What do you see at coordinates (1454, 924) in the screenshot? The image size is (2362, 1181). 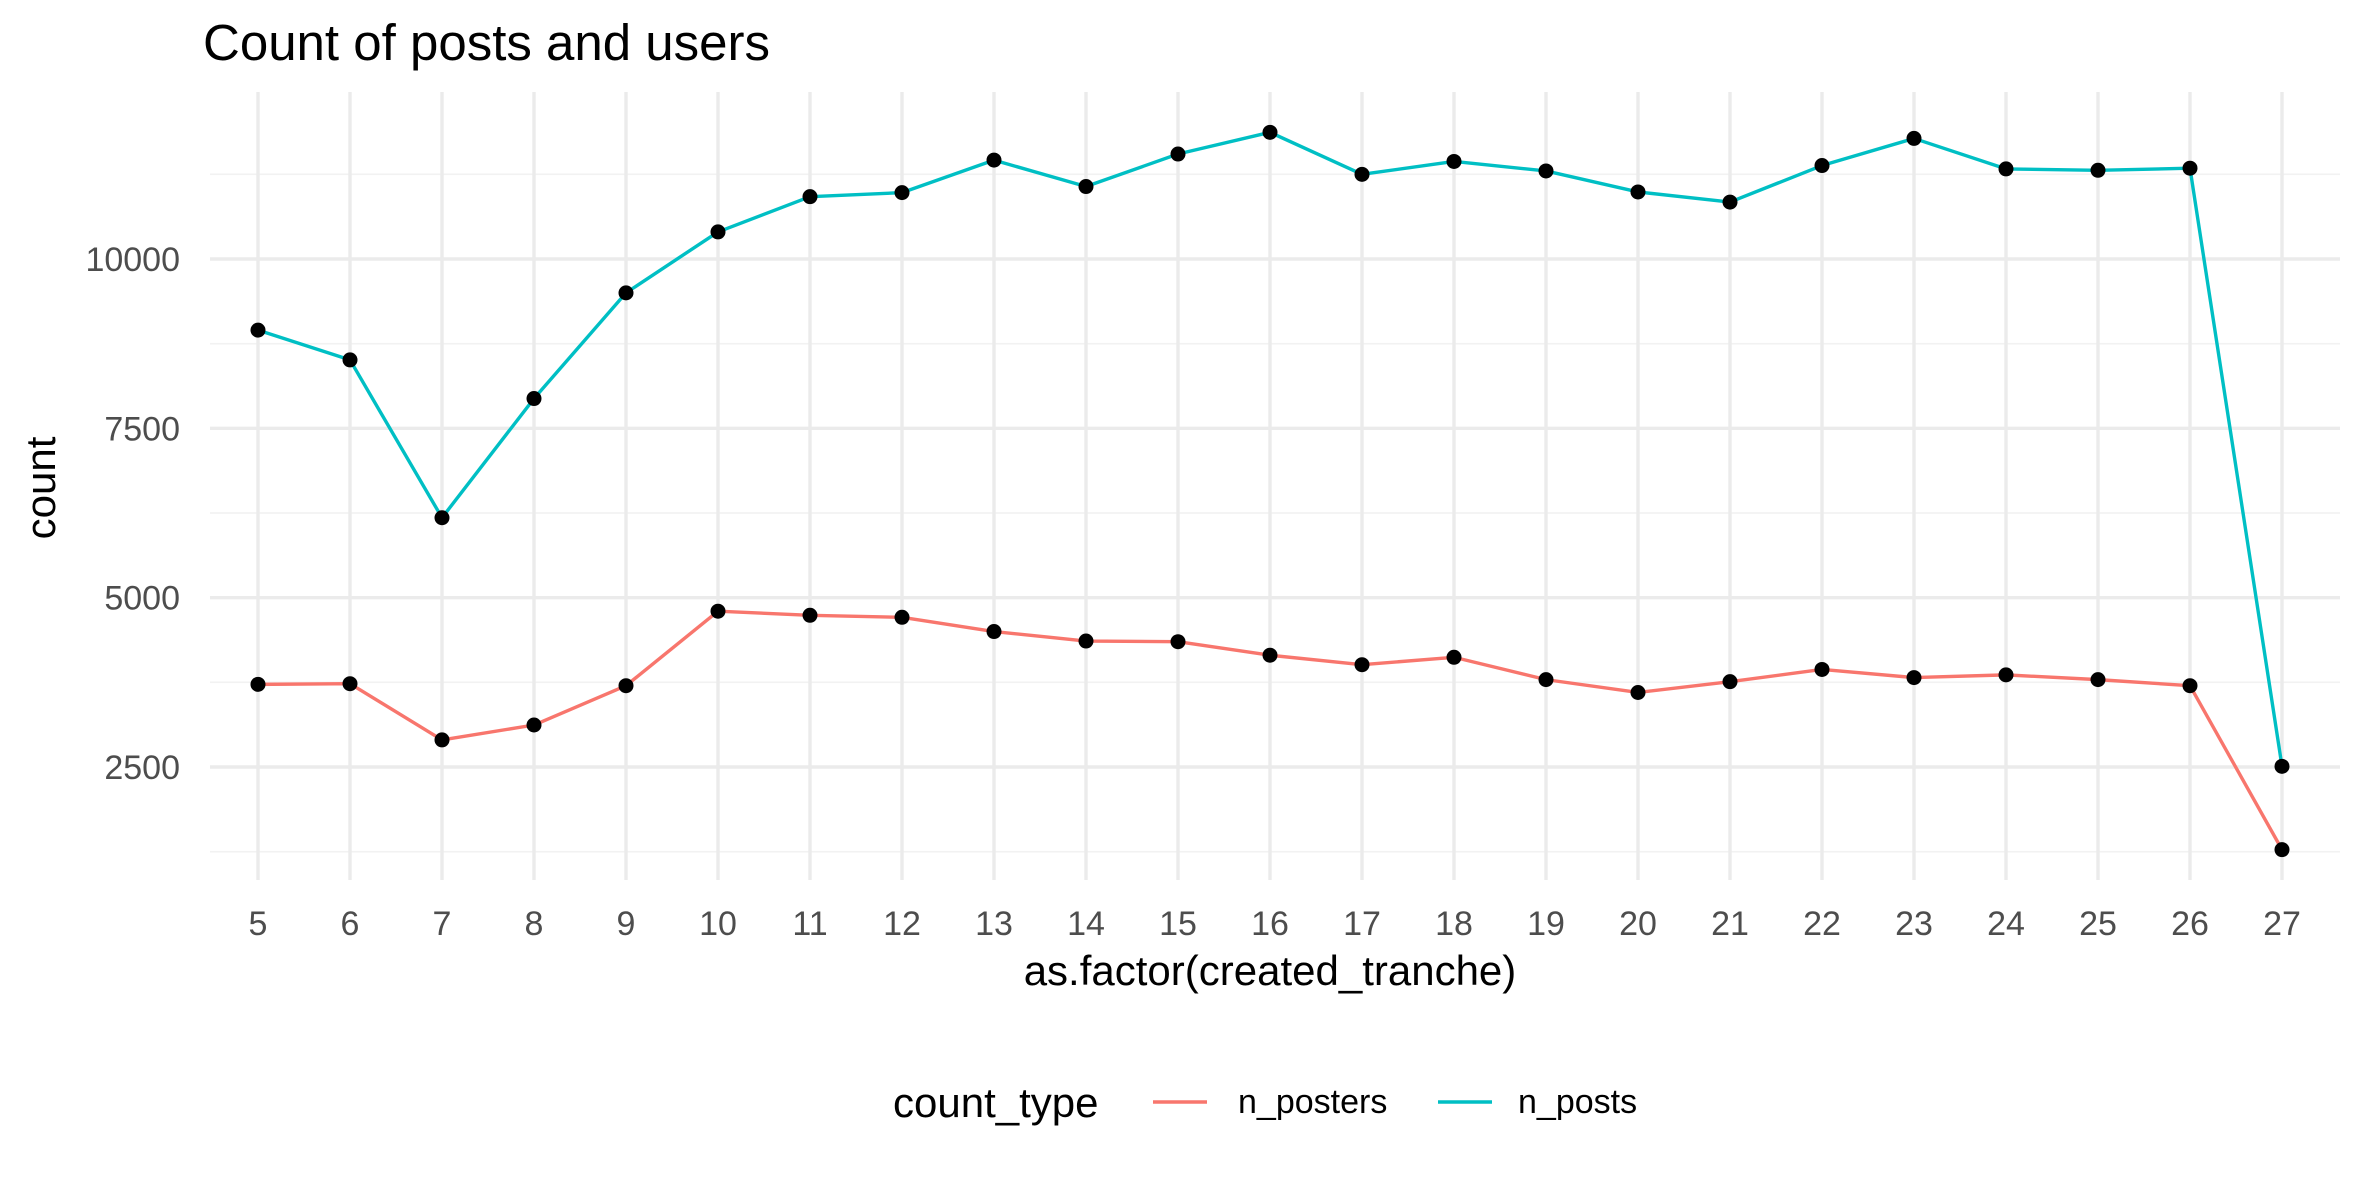 I see `x-tick-label-18: 18` at bounding box center [1454, 924].